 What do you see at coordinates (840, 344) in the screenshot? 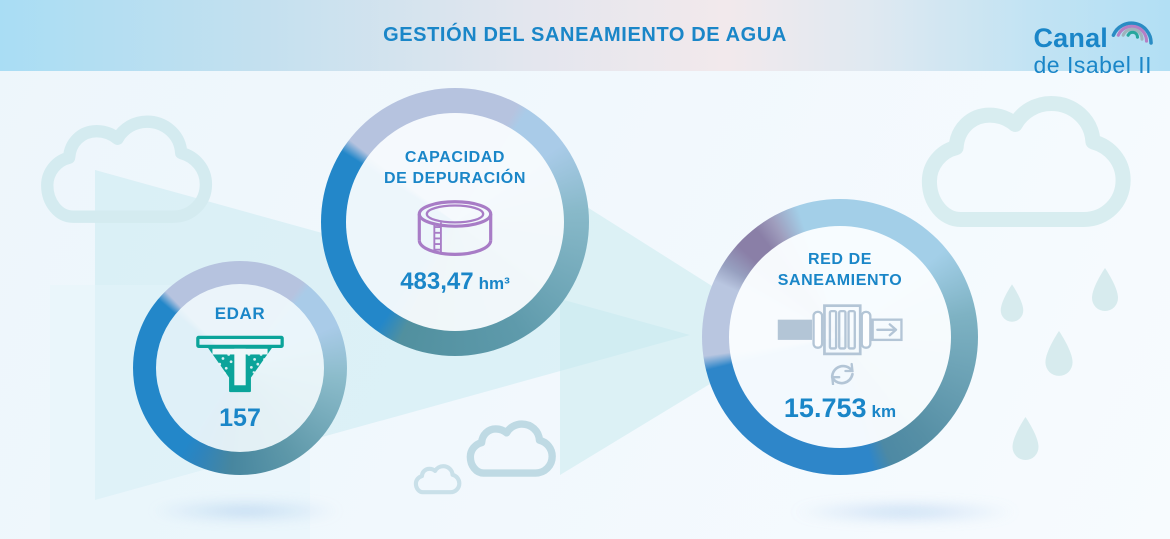
I see `pipe-filter-icon` at bounding box center [840, 344].